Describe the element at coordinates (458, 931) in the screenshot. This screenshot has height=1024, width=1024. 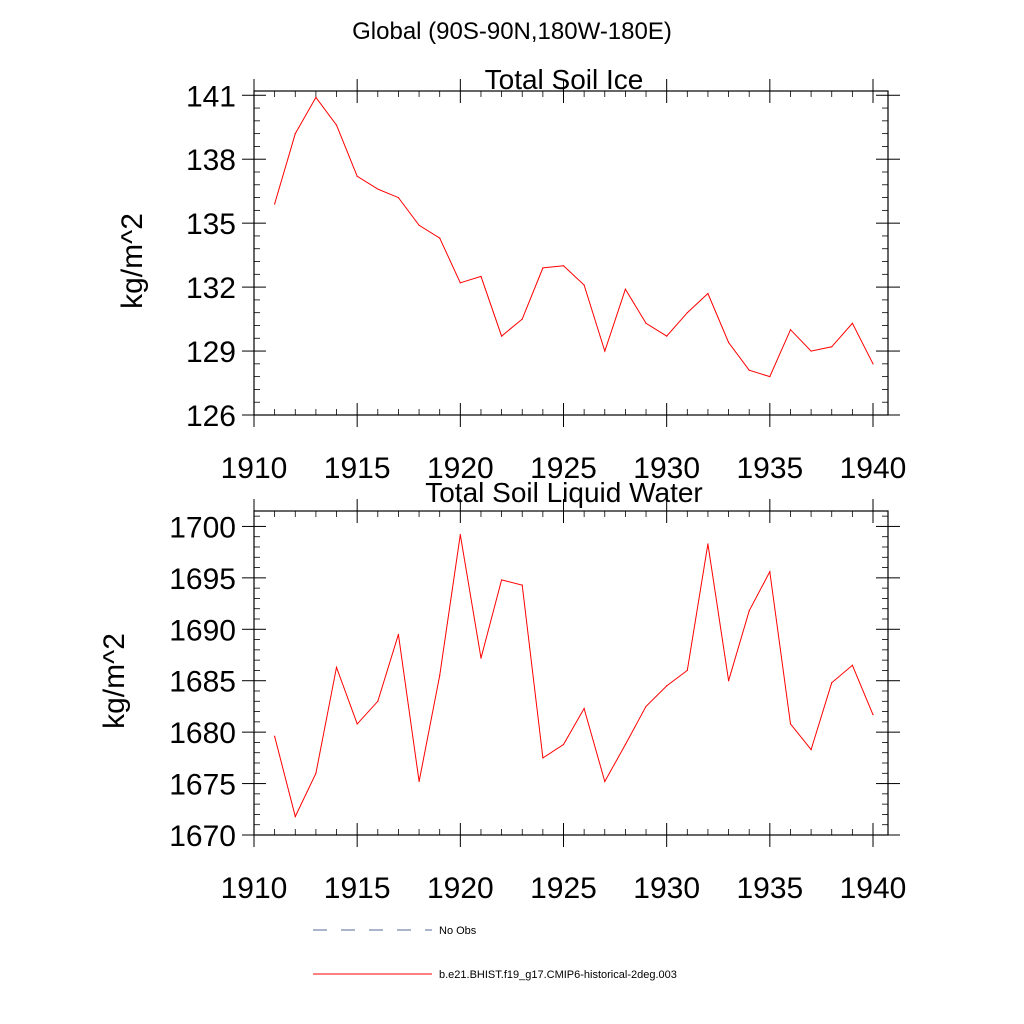
I see `legend-label-no-obs: No Obs` at that location.